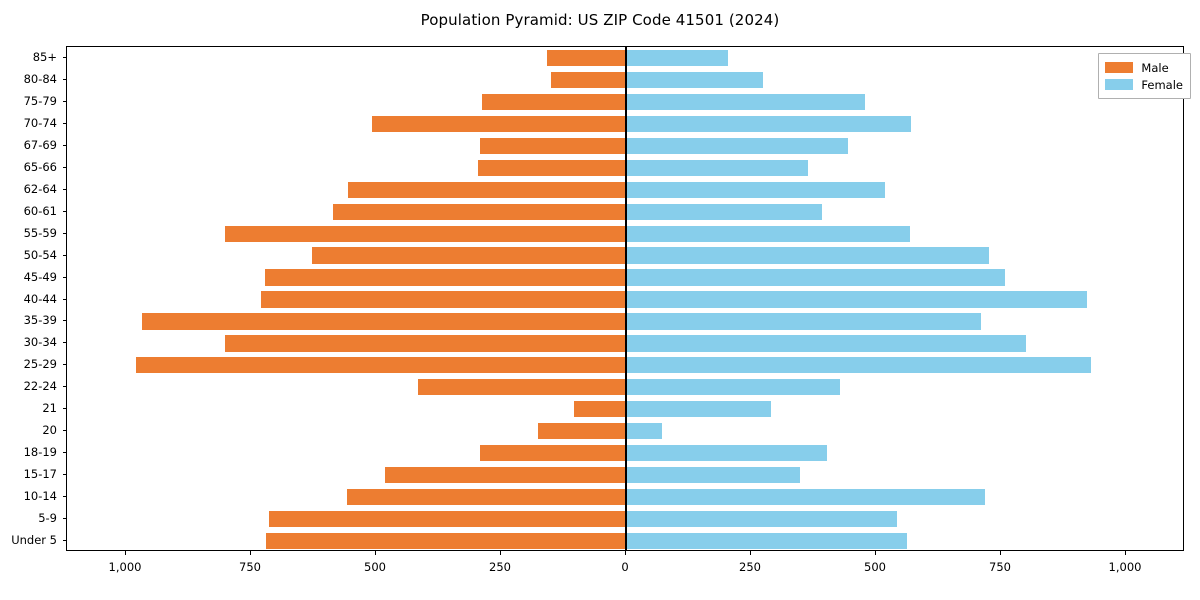 The width and height of the screenshot is (1200, 600). Describe the element at coordinates (40, 122) in the screenshot. I see `y-tick-label: 70-74` at that location.